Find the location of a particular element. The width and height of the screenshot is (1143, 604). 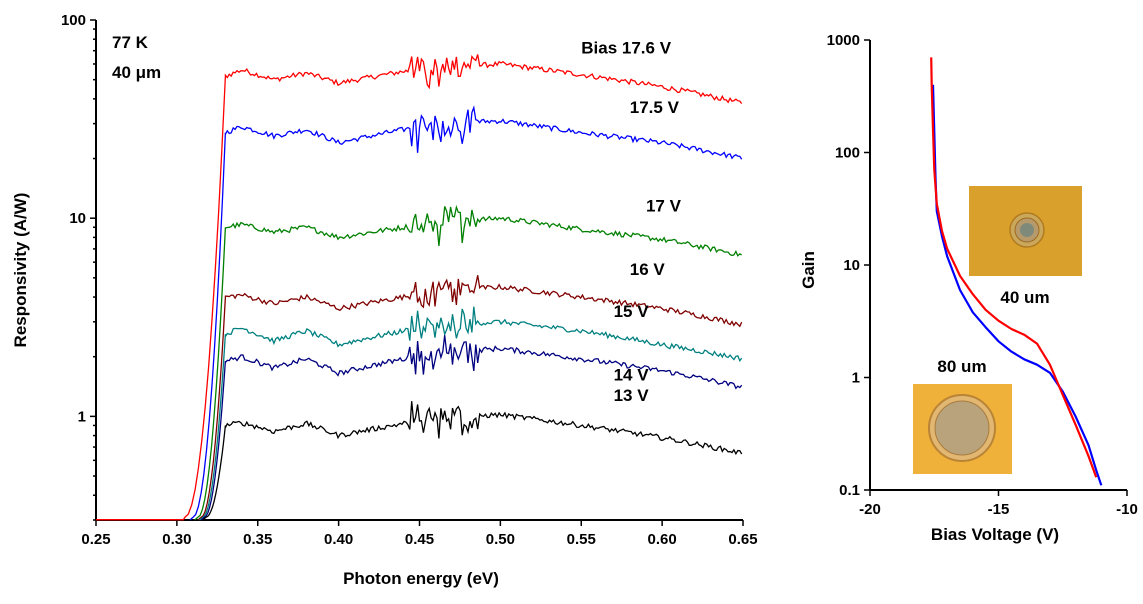

right-y-tick-label: 1000 is located at coordinates (843, 40).